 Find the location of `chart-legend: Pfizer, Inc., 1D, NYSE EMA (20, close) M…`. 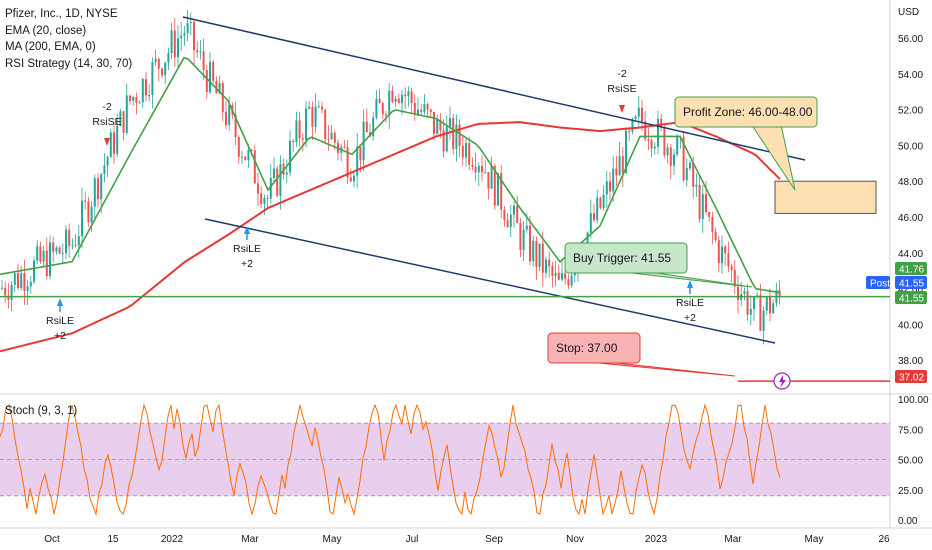

chart-legend: Pfizer, Inc., 1D, NYSE EMA (20, close) M… is located at coordinates (68, 39).